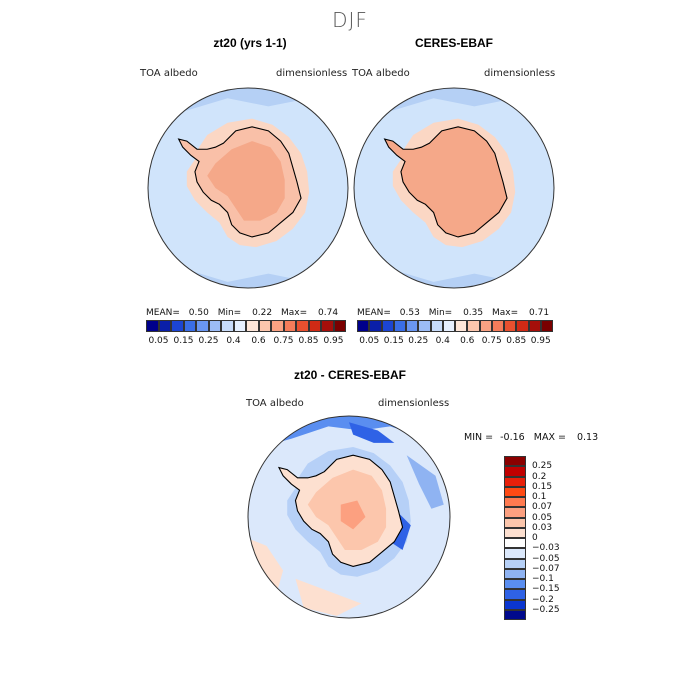  Describe the element at coordinates (542, 527) in the screenshot. I see `colorbar-tick-label: 0.03` at that location.